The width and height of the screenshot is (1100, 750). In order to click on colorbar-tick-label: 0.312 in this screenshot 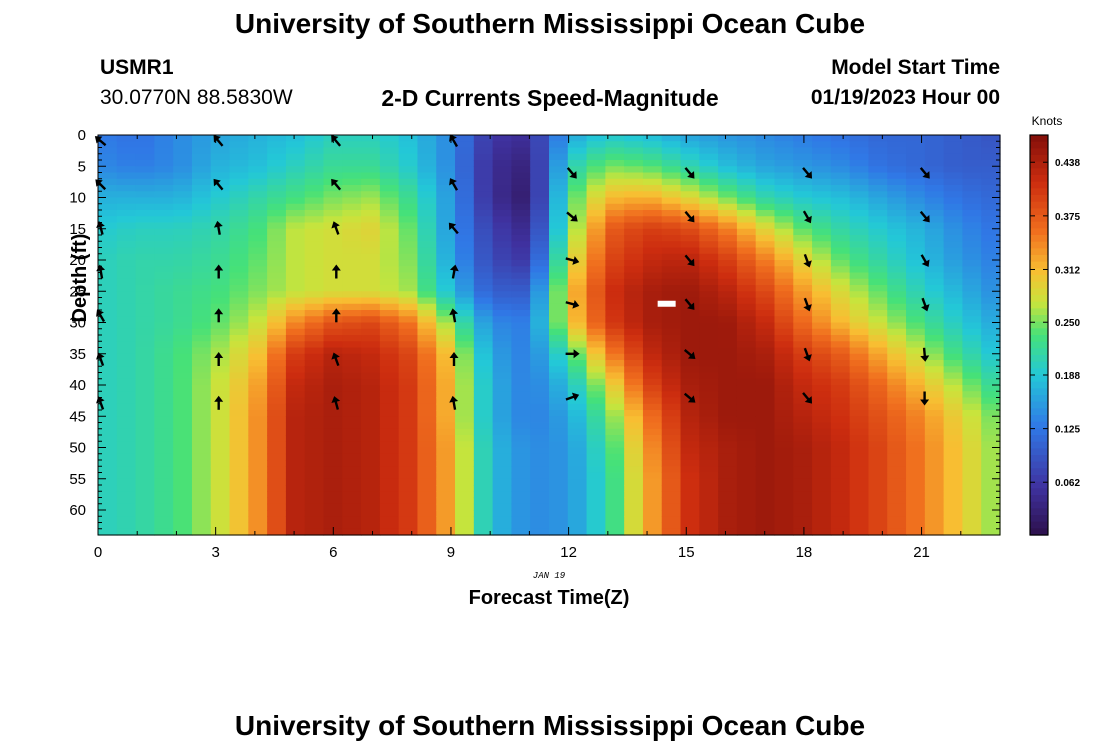, I will do `click(1067, 270)`.